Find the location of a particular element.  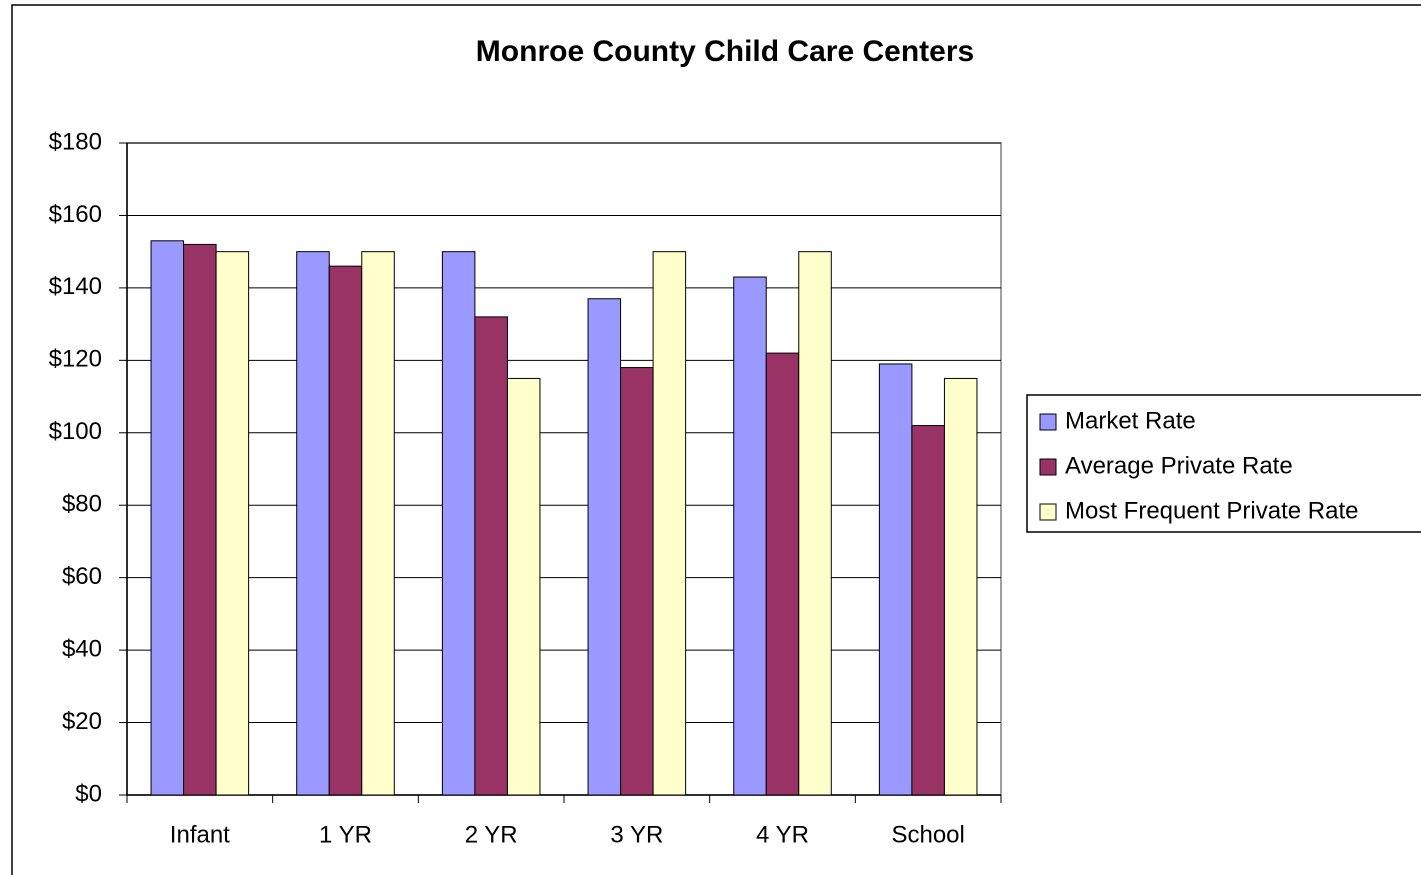

x-tick-label: School is located at coordinates (927, 834).